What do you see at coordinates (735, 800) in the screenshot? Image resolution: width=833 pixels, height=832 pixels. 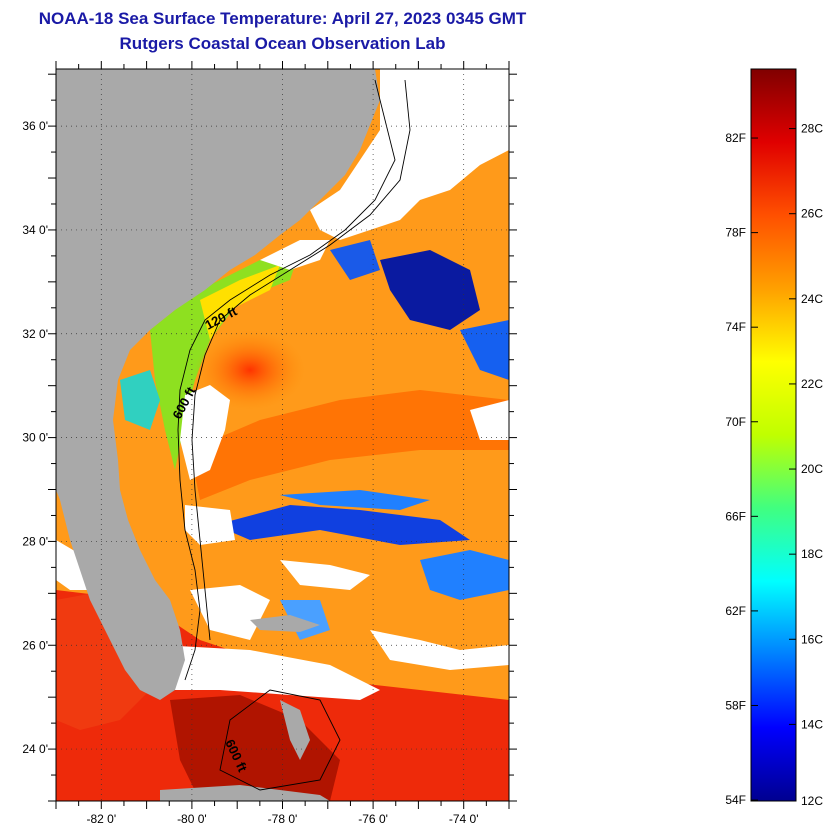 I see `colorbar-f-label: 54F` at bounding box center [735, 800].